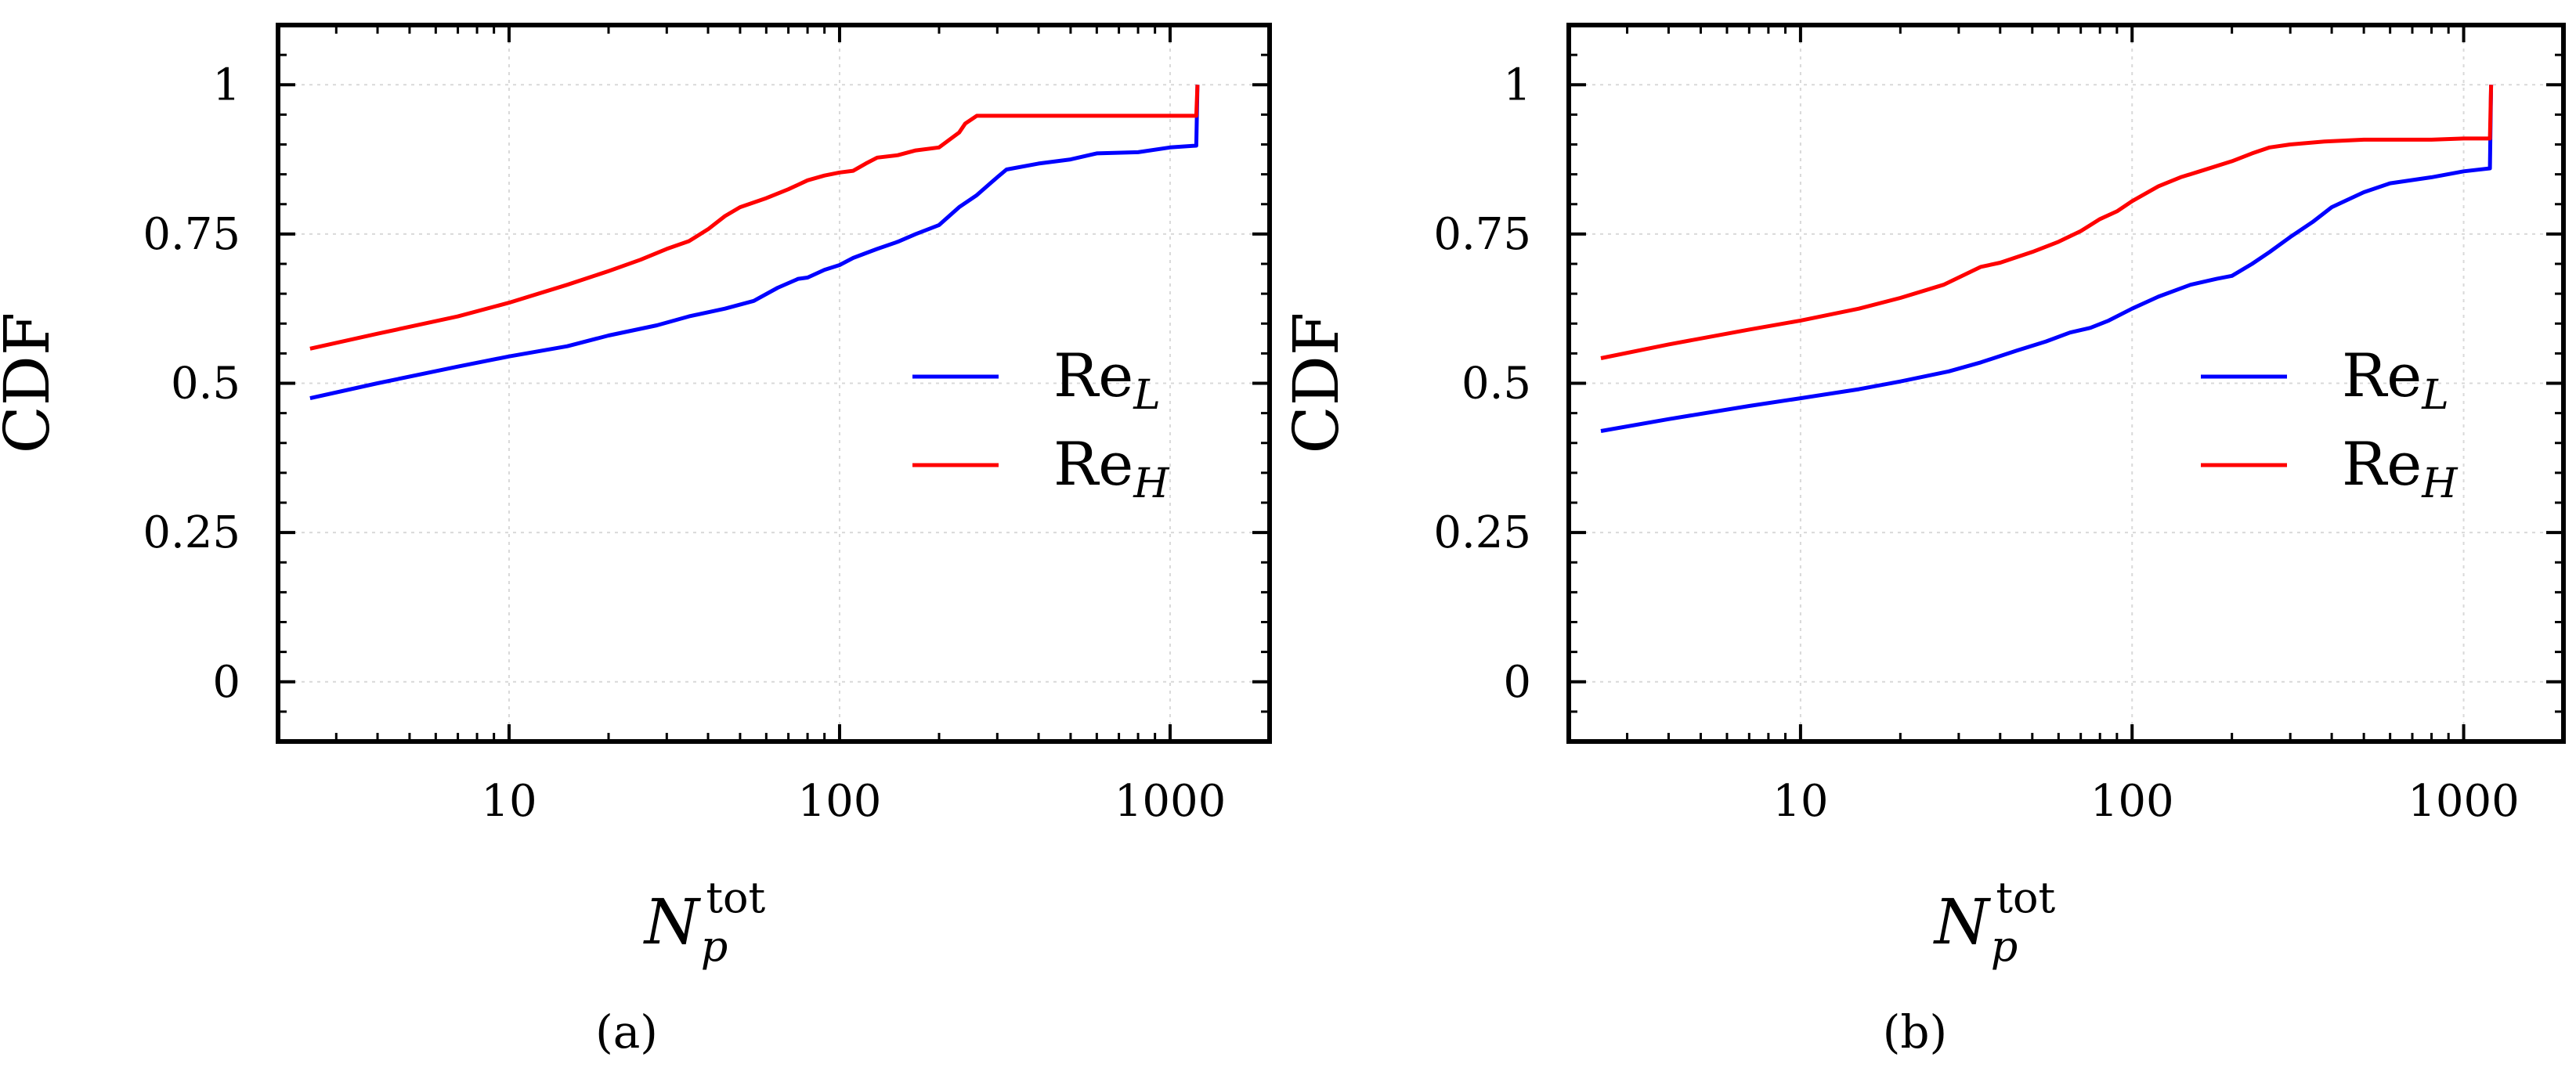  I want to click on x-axis-title-b: Nptot, so click(1994, 922).